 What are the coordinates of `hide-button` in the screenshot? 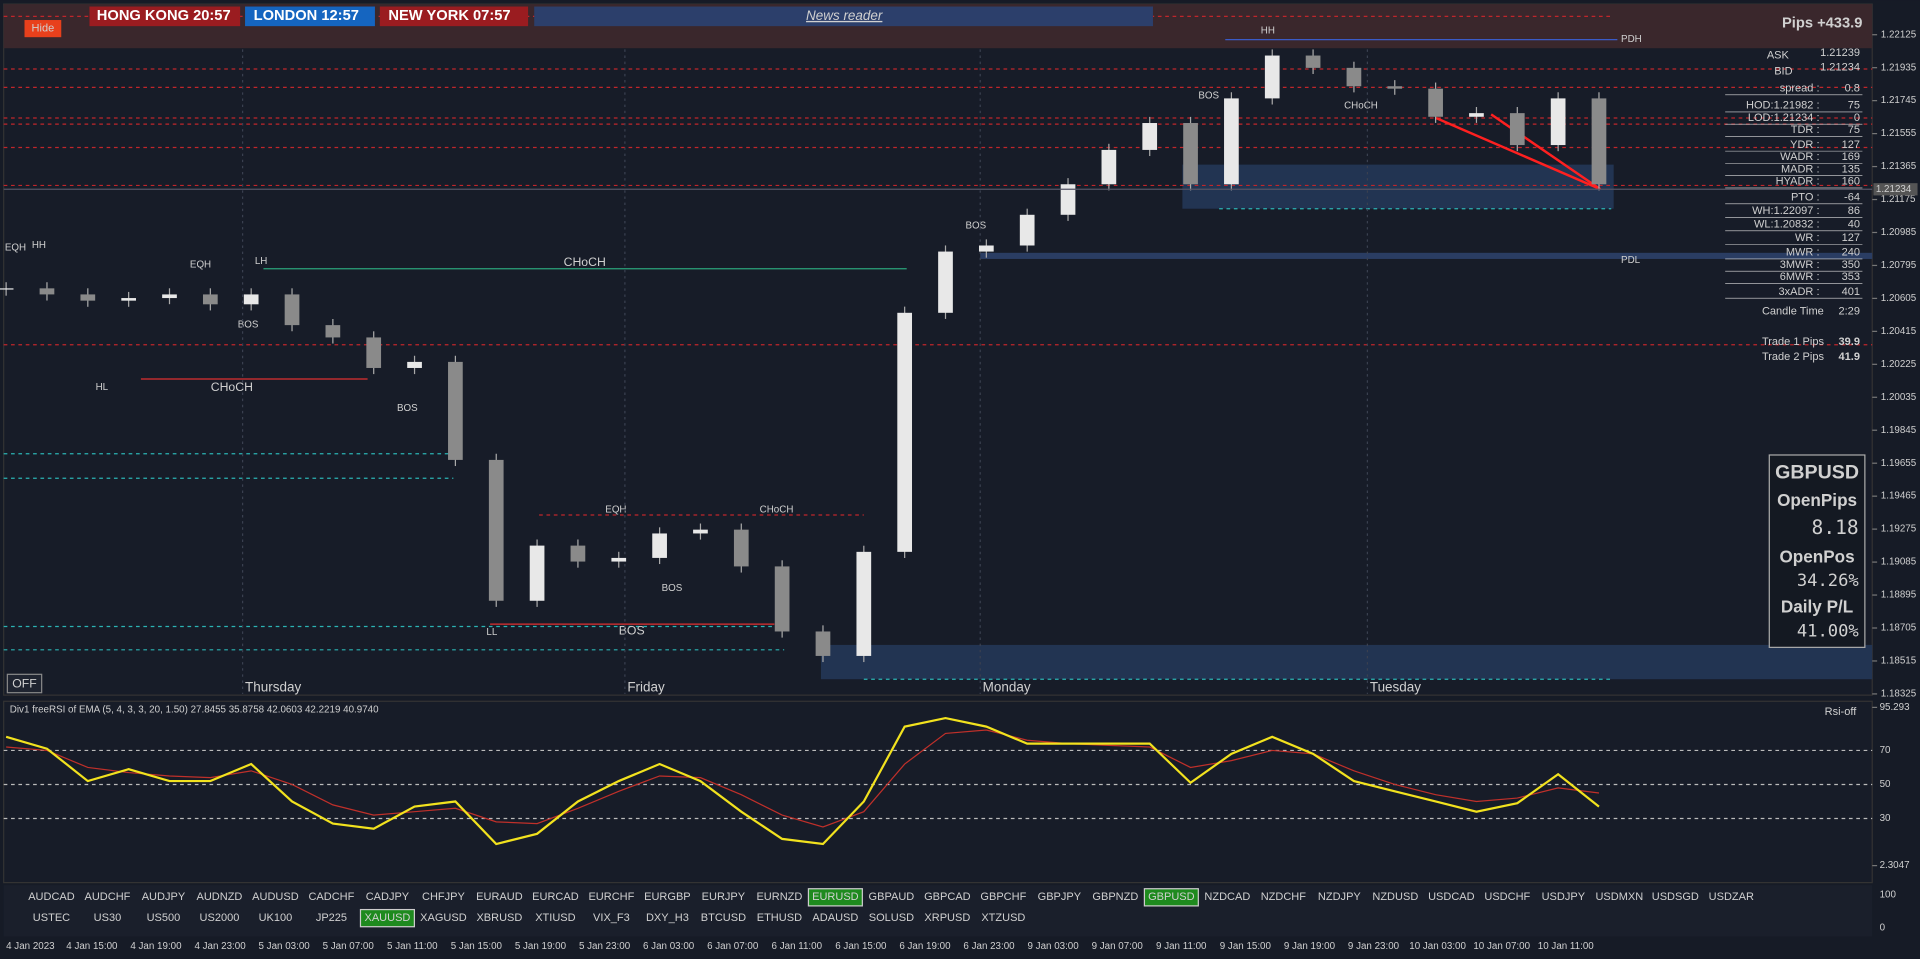 It's located at (43, 29).